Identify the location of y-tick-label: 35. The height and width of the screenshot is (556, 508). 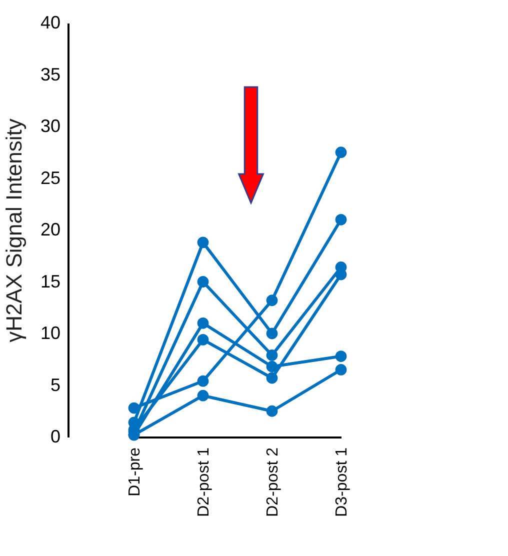
(50, 74).